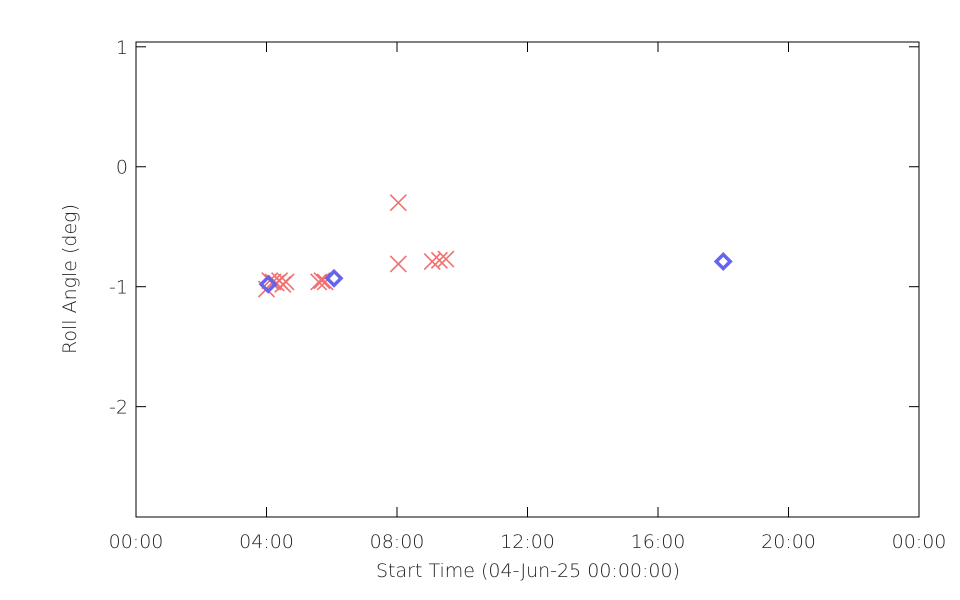  What do you see at coordinates (788, 542) in the screenshot?
I see `x-tick-label: 20:00` at bounding box center [788, 542].